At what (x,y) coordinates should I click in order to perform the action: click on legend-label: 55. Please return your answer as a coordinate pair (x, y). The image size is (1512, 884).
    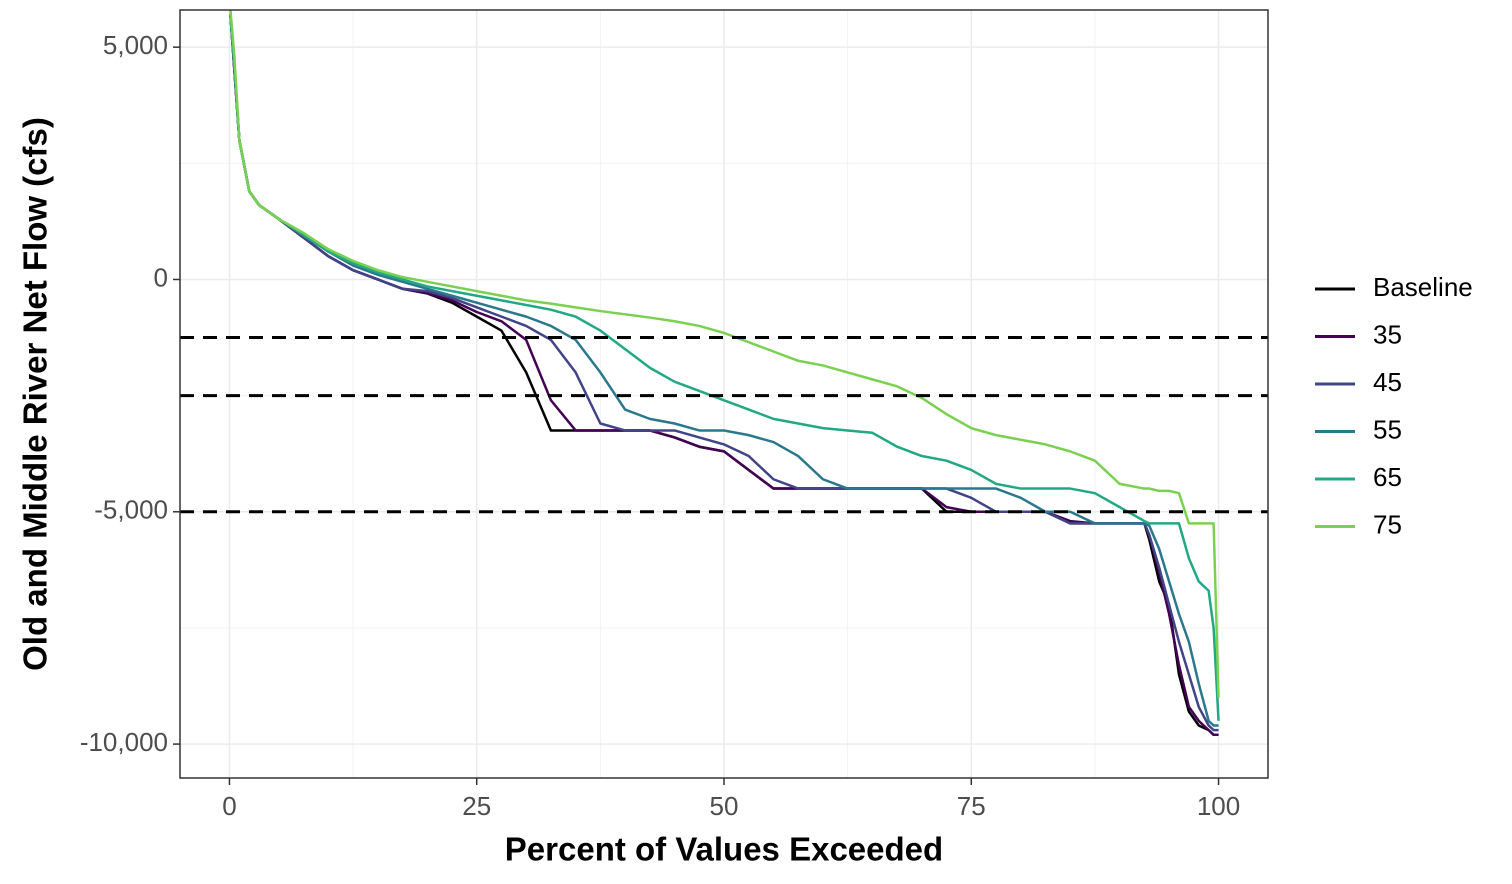
    Looking at the image, I should click on (1387, 429).